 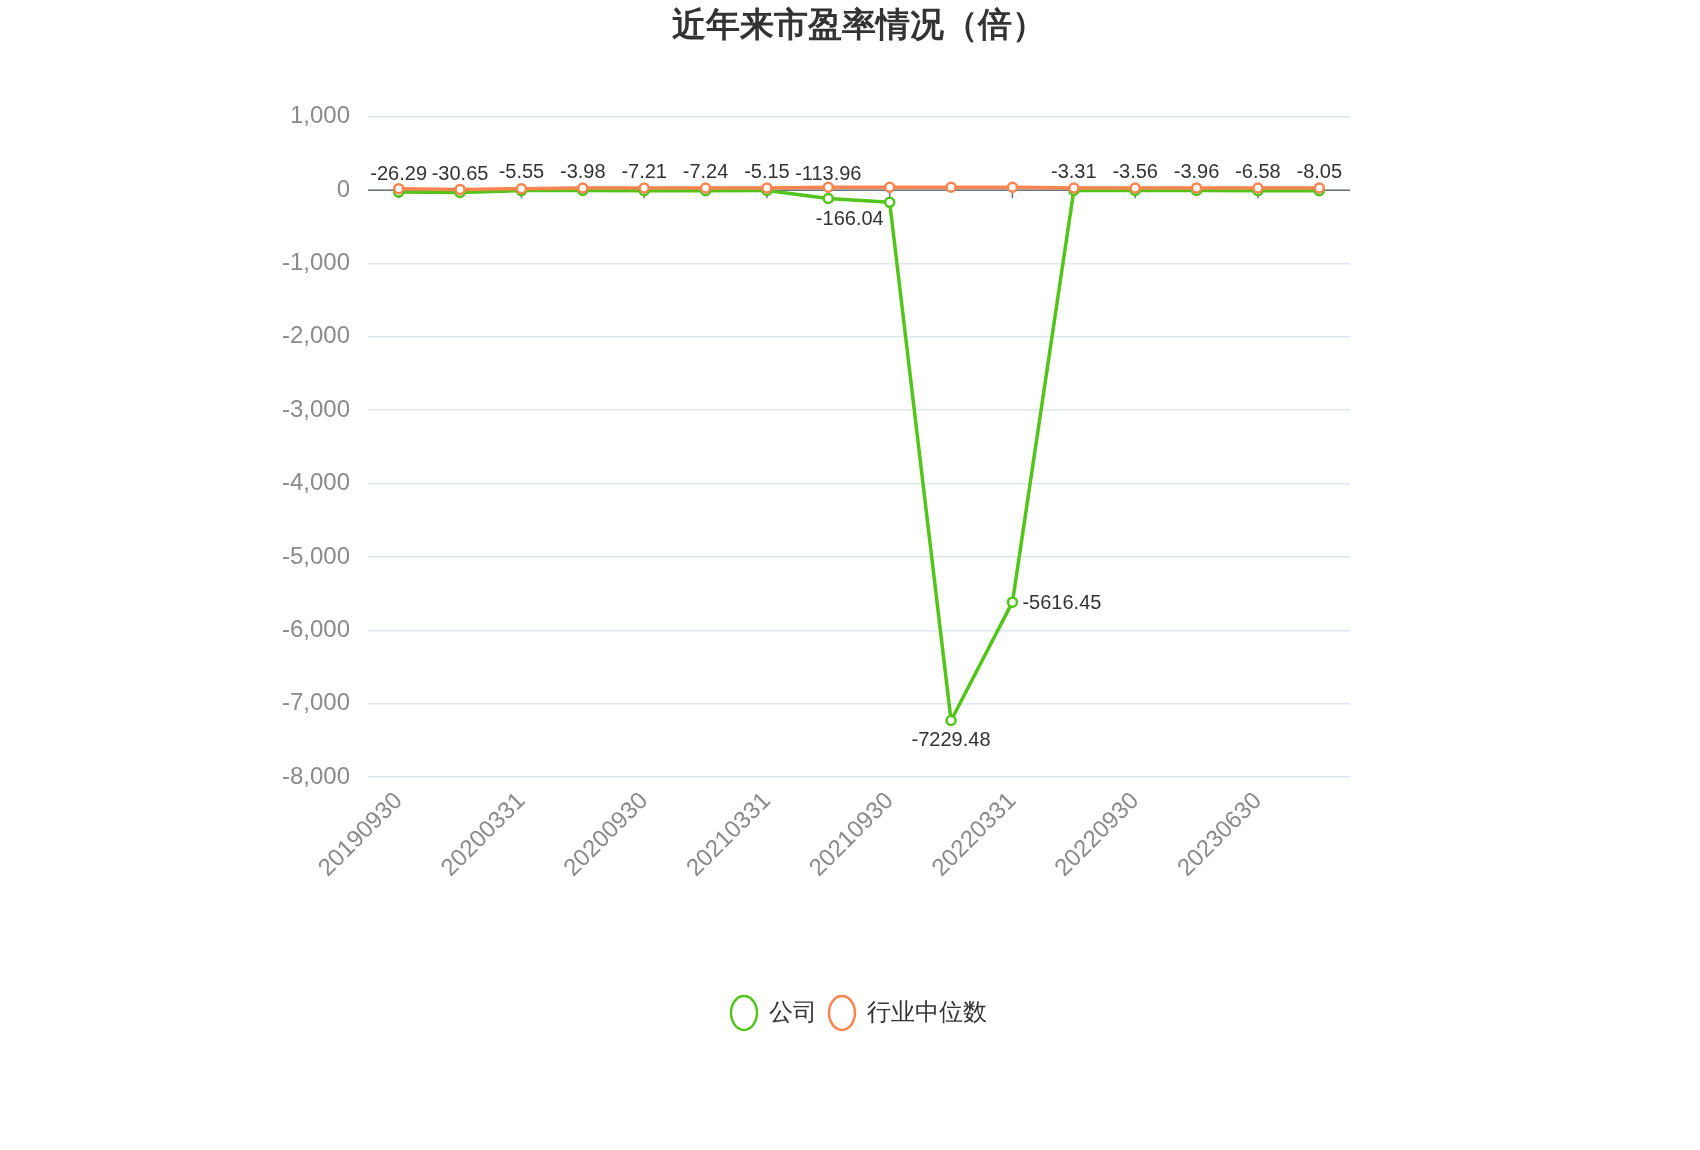 What do you see at coordinates (315, 775) in the screenshot?
I see `y-tick-label: -8,000` at bounding box center [315, 775].